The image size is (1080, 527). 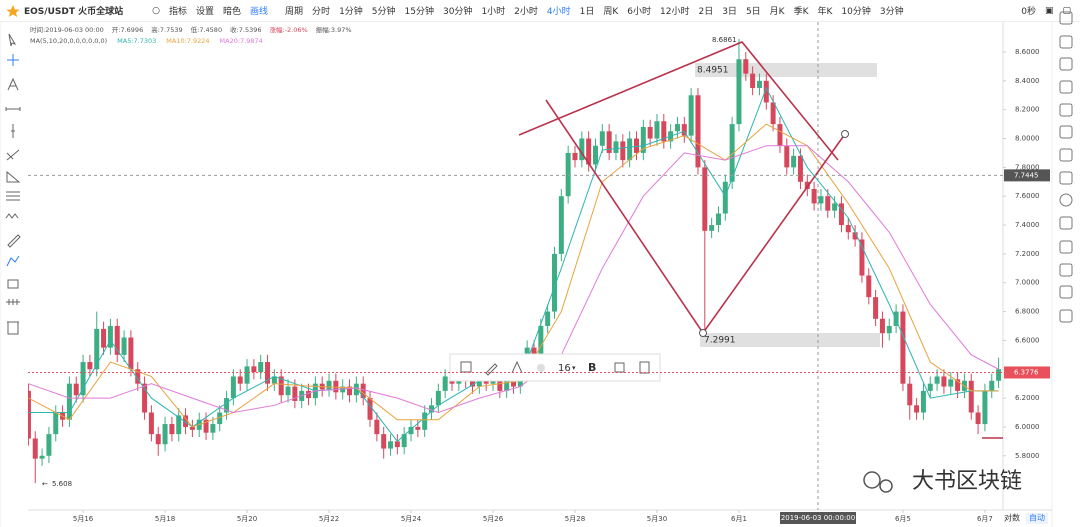 I want to click on text-tool, so click(x=13, y=84).